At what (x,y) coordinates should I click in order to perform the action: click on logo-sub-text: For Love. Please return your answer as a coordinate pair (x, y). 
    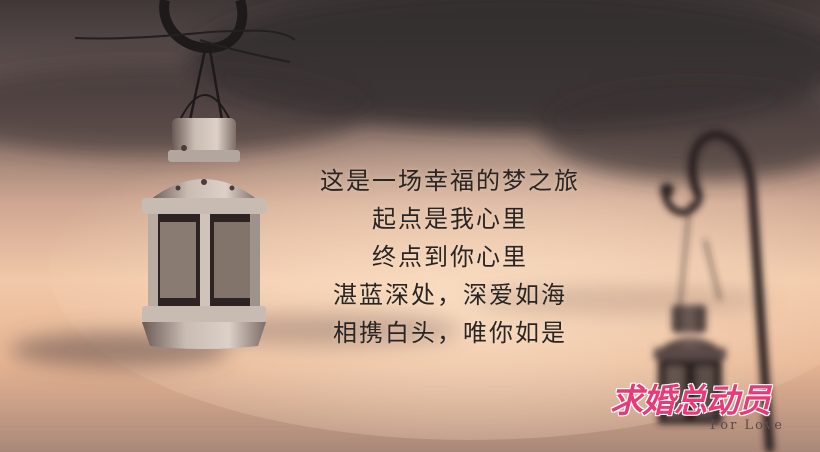
    Looking at the image, I should click on (747, 425).